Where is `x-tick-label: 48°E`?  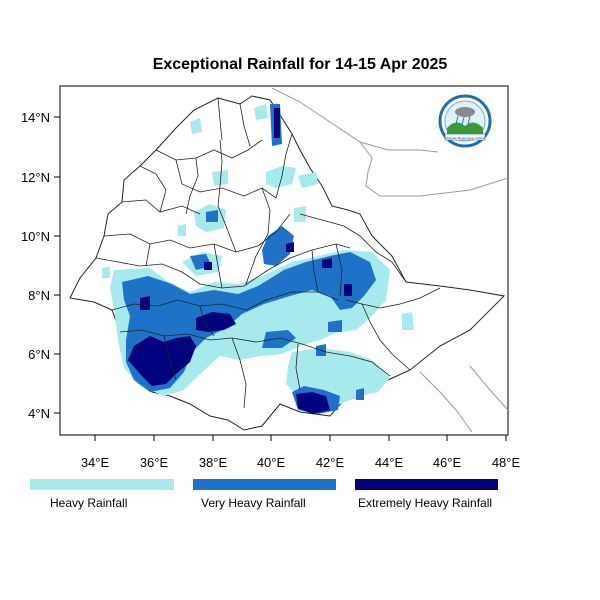 x-tick-label: 48°E is located at coordinates (506, 462).